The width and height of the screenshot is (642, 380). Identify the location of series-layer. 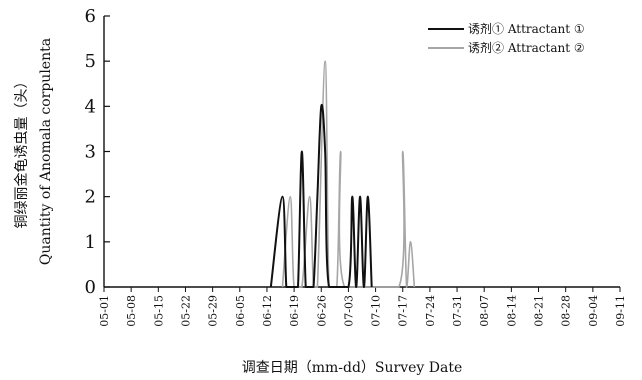
(342, 174).